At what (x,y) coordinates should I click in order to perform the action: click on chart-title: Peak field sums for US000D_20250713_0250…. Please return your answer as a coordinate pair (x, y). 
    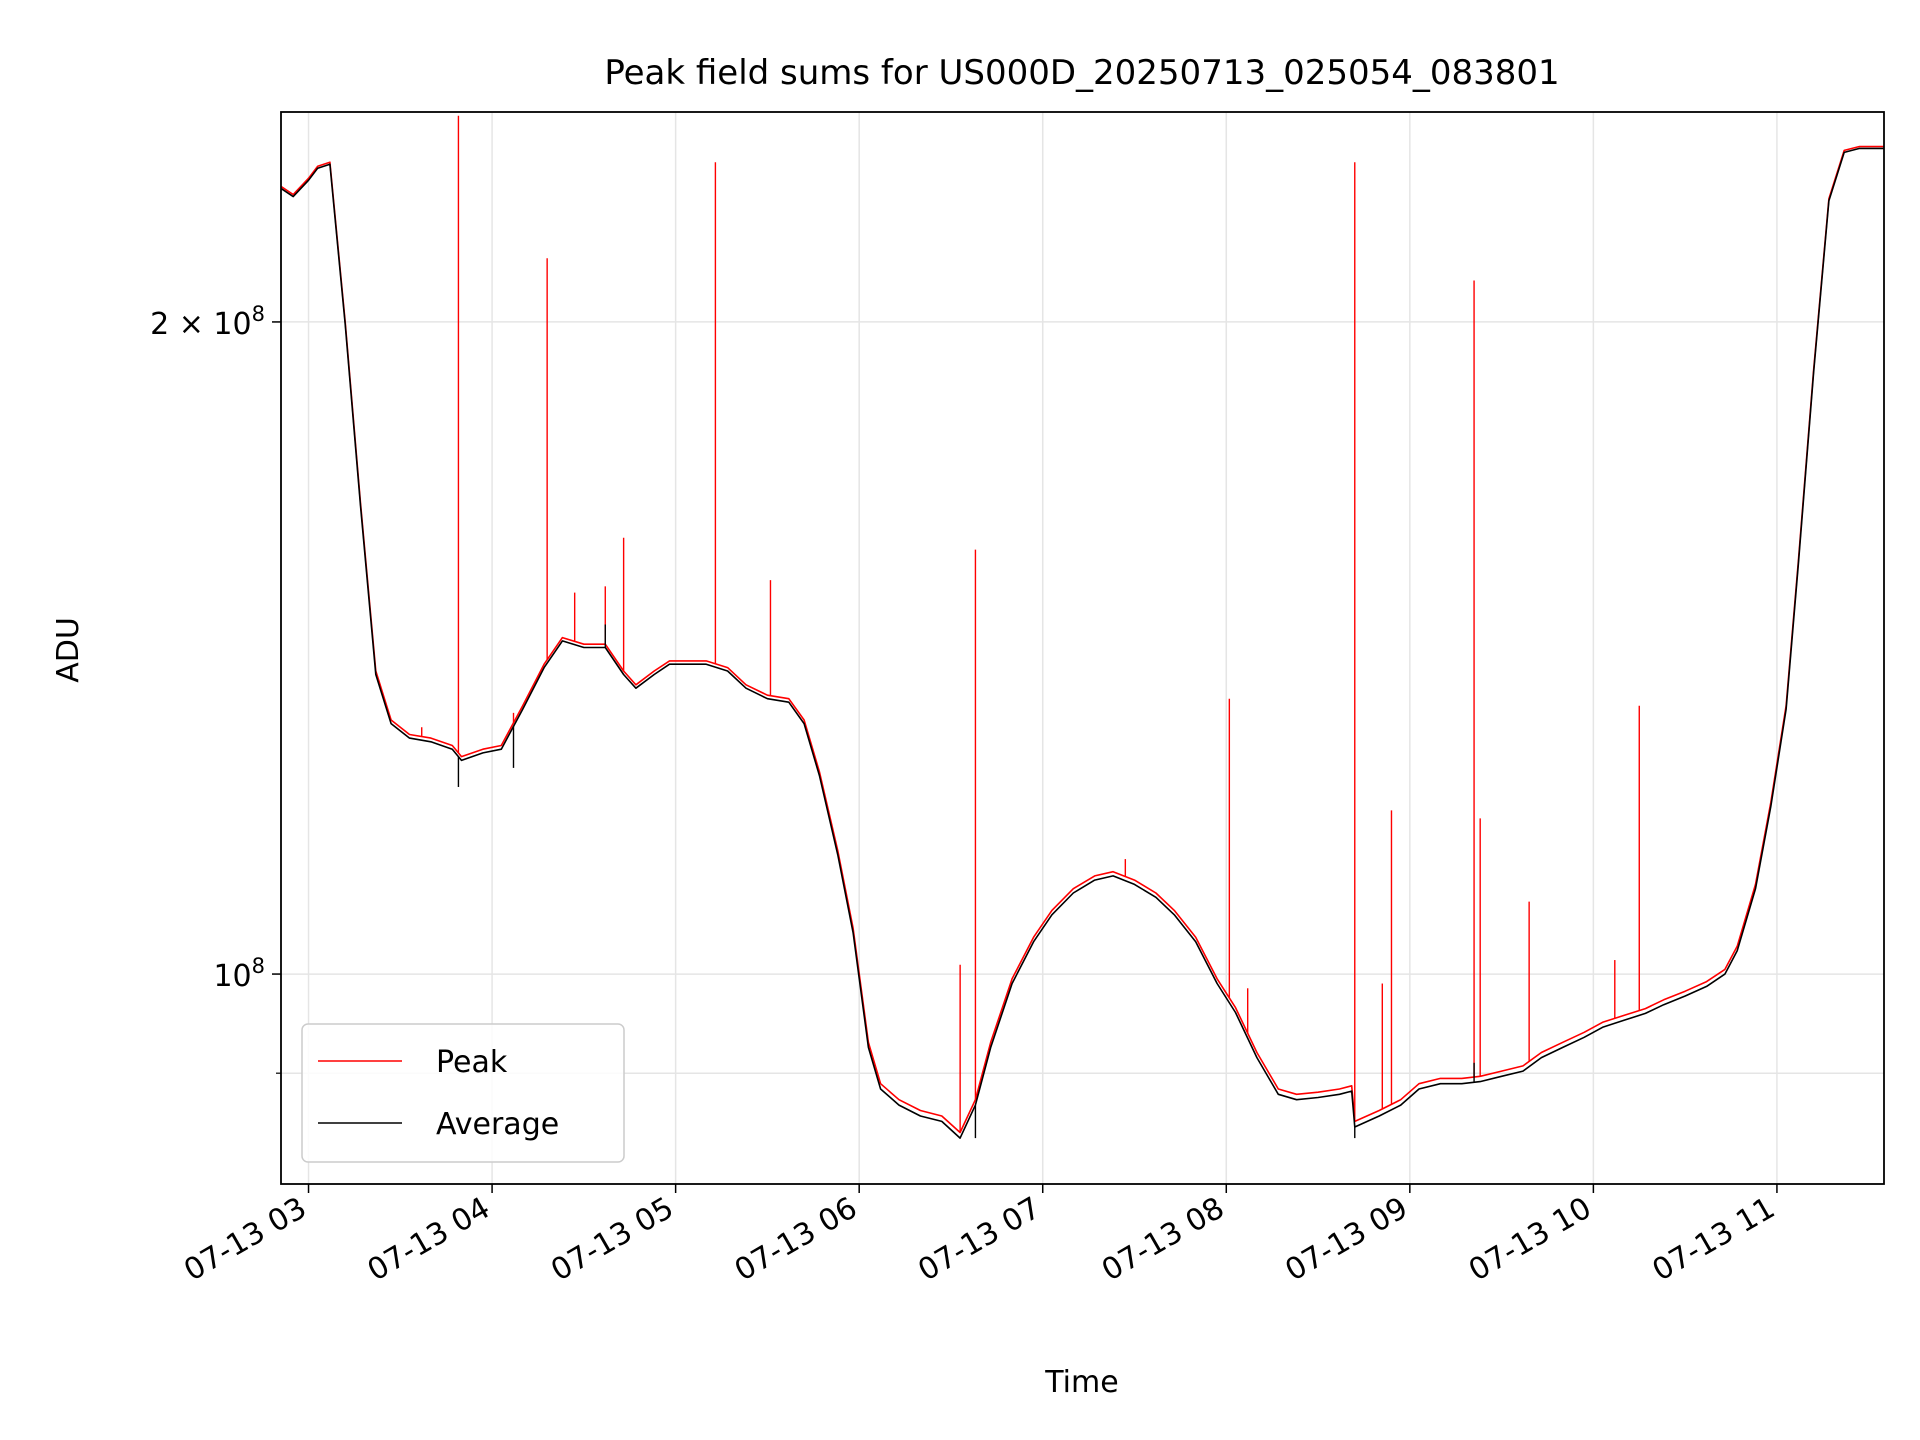
    Looking at the image, I should click on (1081, 73).